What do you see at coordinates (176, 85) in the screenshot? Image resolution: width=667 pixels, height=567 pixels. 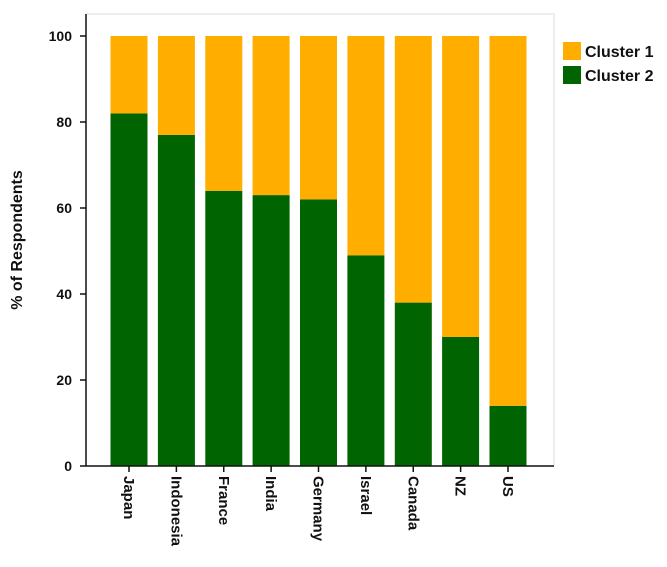 I see `bar-cluster1-indonesia` at bounding box center [176, 85].